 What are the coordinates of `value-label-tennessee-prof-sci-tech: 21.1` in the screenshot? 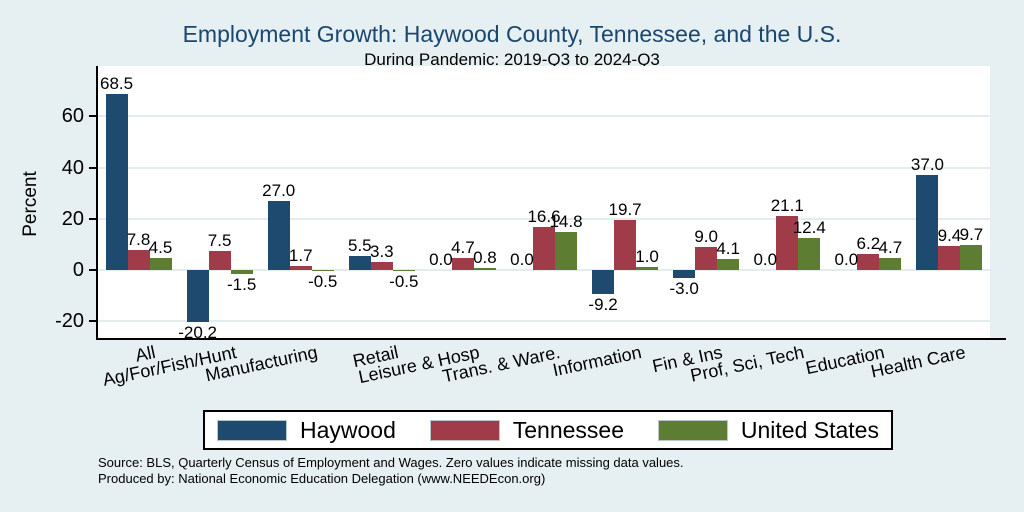 It's located at (787, 205).